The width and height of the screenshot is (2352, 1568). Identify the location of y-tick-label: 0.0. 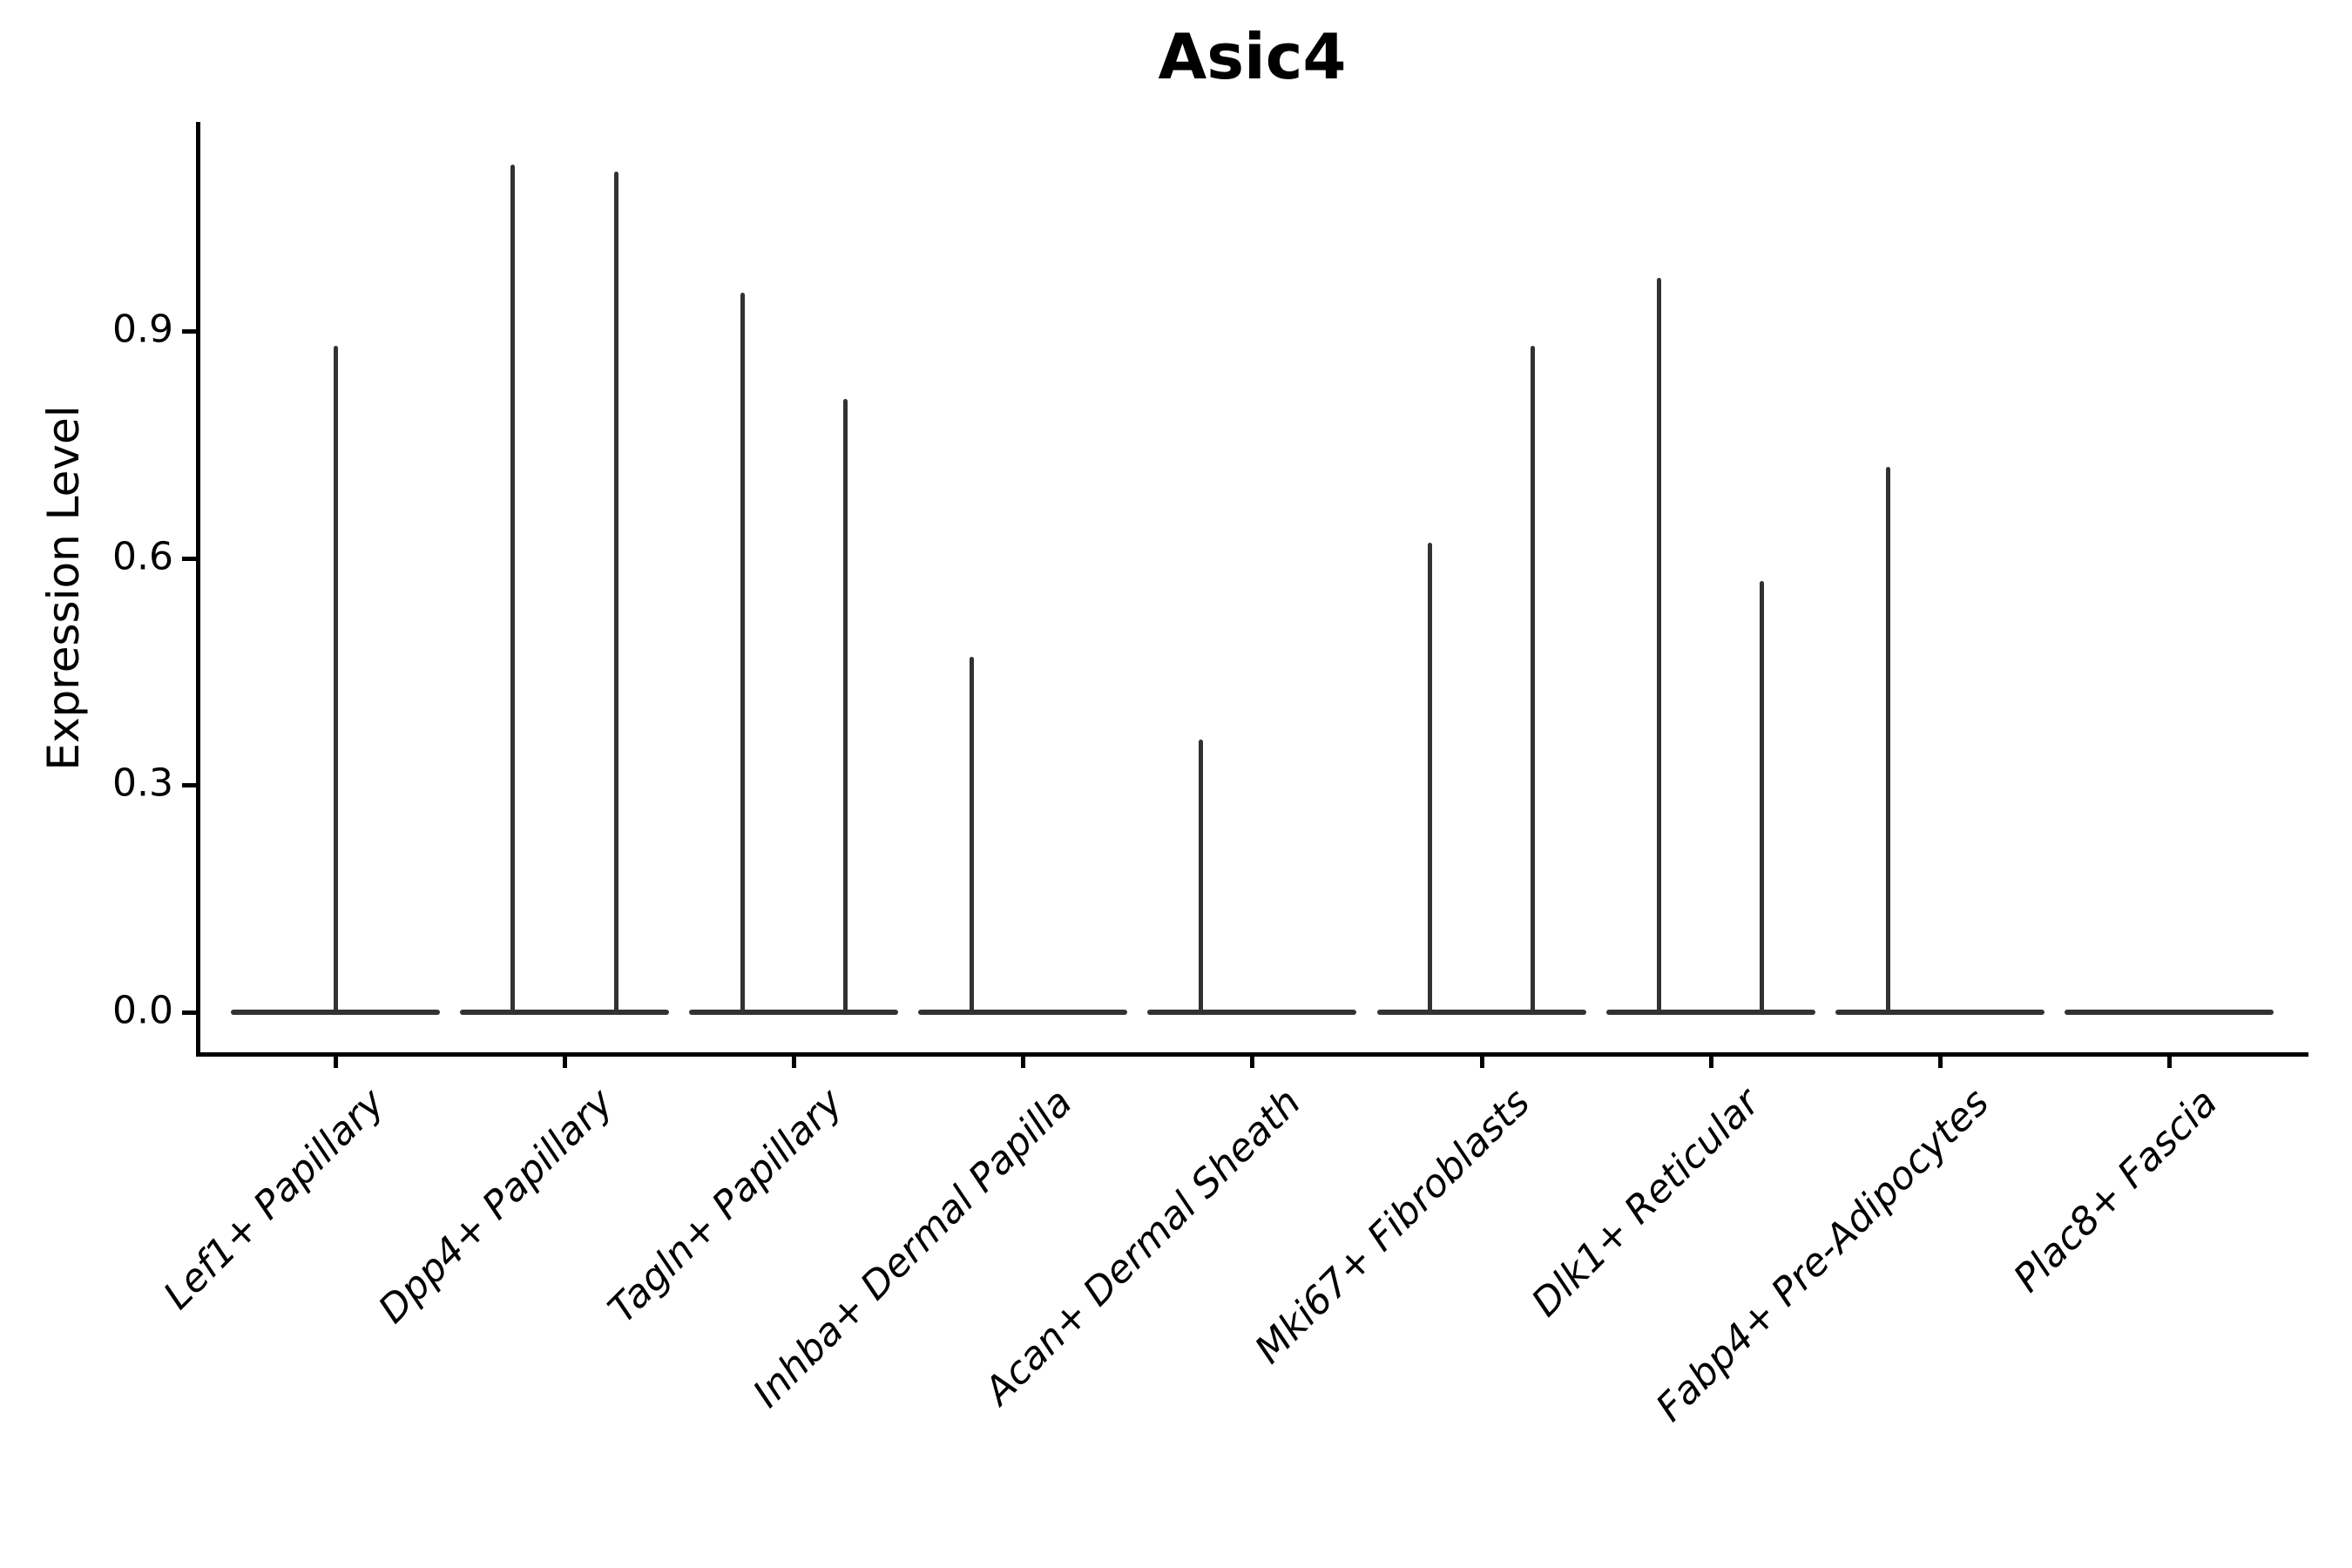
(142, 1011).